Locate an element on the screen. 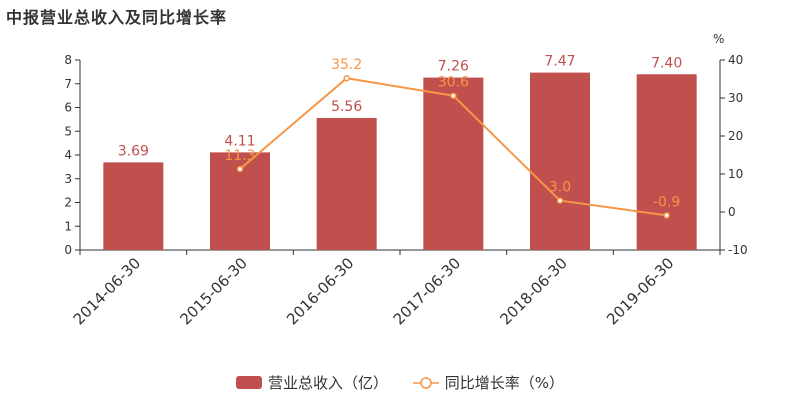 This screenshot has width=800, height=400. y-right-tick-label: 20 is located at coordinates (735, 136).